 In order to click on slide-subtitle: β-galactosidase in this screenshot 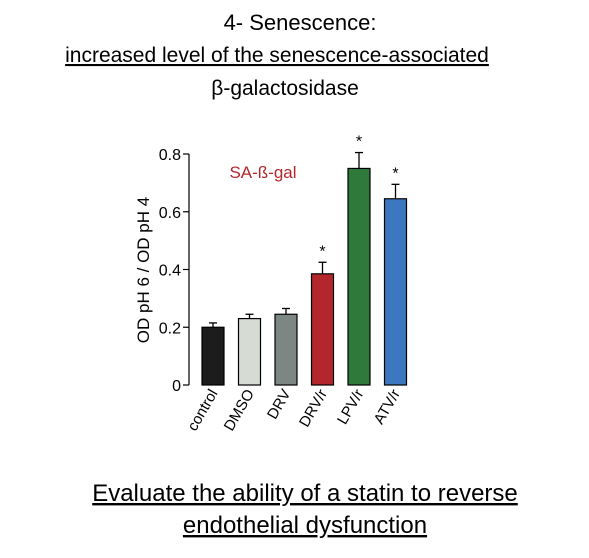, I will do `click(285, 88)`.